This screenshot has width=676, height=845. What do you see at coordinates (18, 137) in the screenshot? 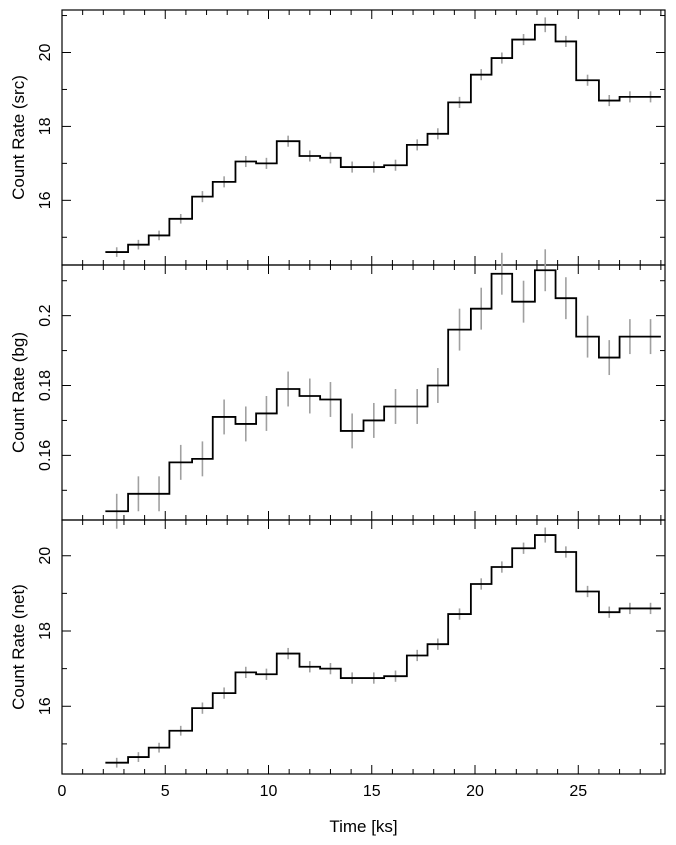
I see `y-axis-title: Count Rate (src)` at bounding box center [18, 137].